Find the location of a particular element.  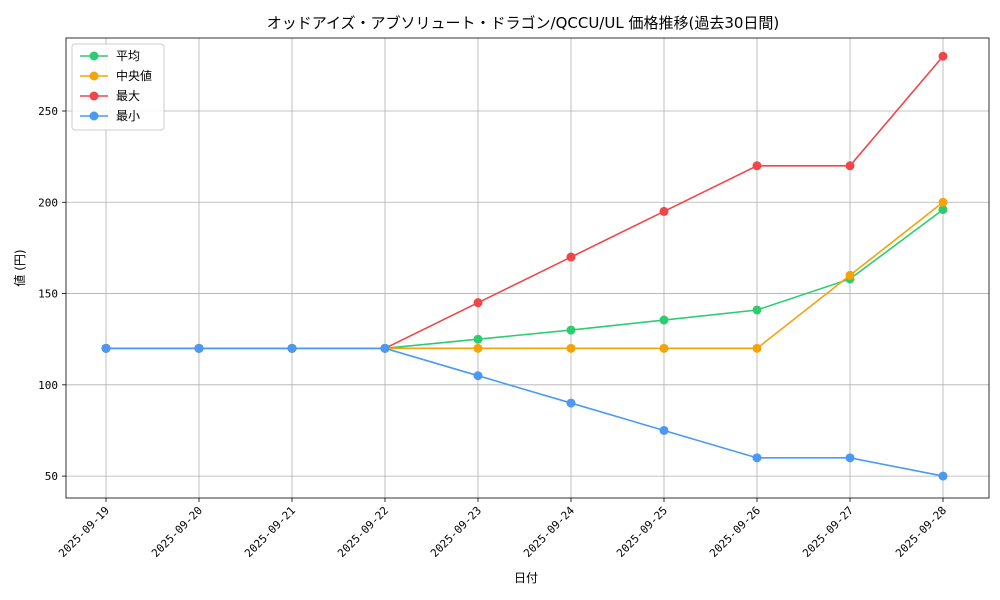

legend-item: 中央値 is located at coordinates (116, 75).